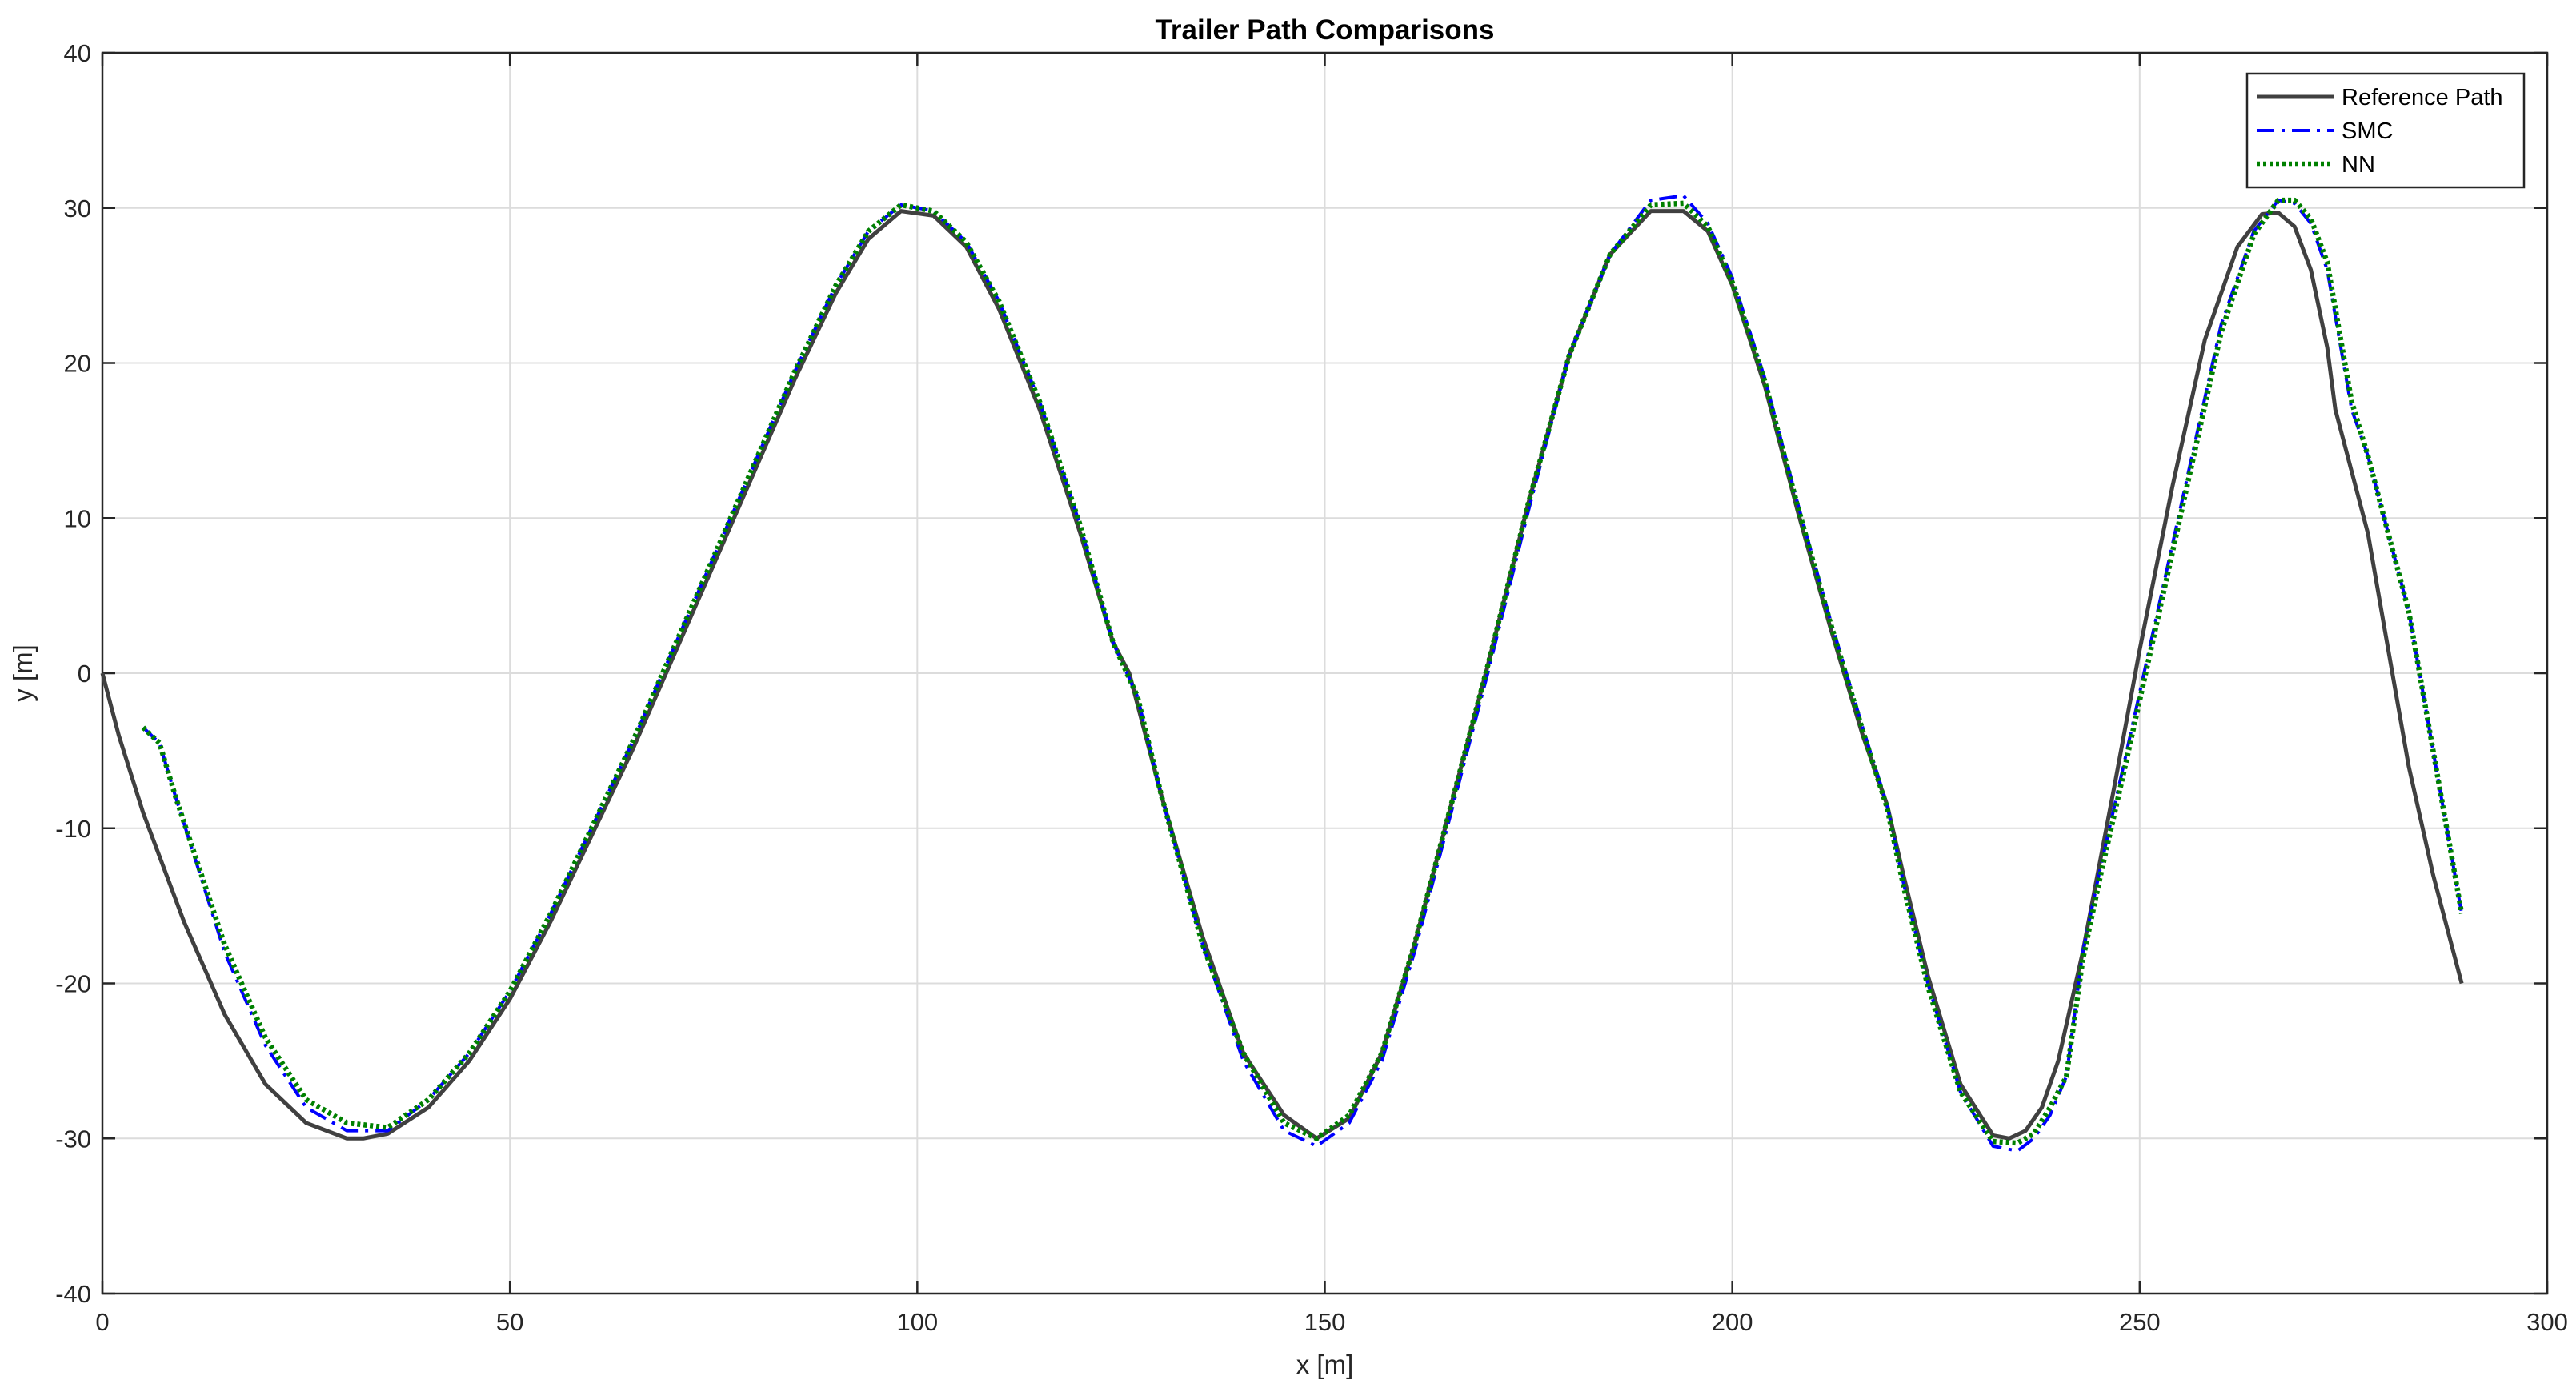 This screenshot has height=1392, width=2576. What do you see at coordinates (73, 1139) in the screenshot?
I see `y-tick-label: -30` at bounding box center [73, 1139].